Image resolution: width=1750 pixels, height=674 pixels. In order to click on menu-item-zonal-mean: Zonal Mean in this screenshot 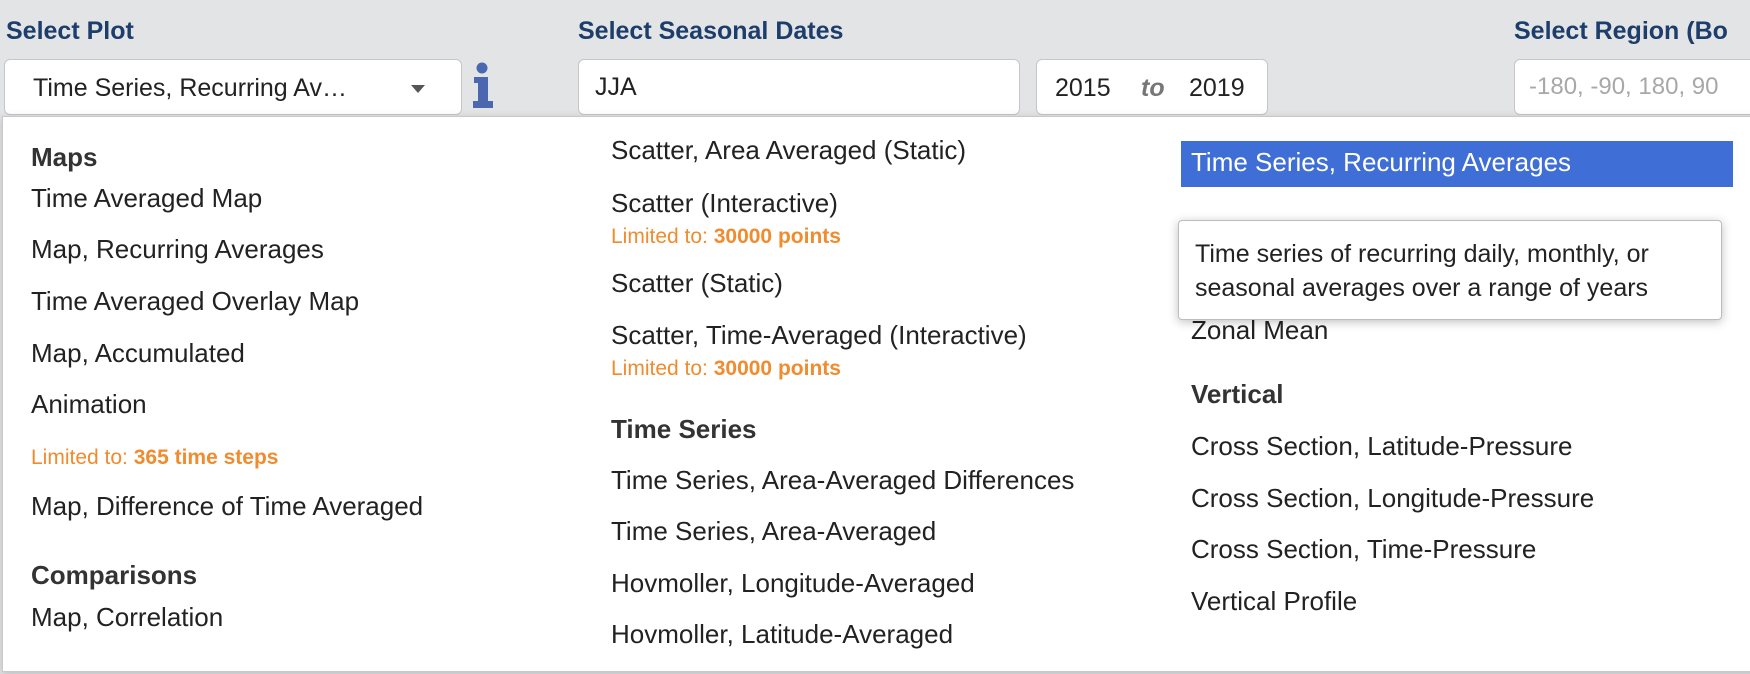, I will do `click(1260, 330)`.